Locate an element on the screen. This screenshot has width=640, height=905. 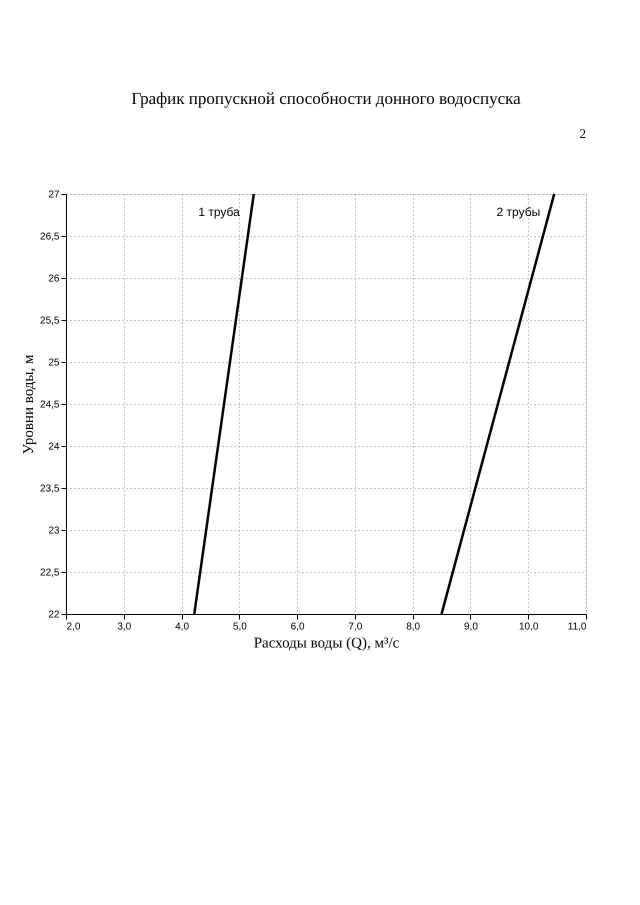
x-tick-label: 7,0 is located at coordinates (355, 627).